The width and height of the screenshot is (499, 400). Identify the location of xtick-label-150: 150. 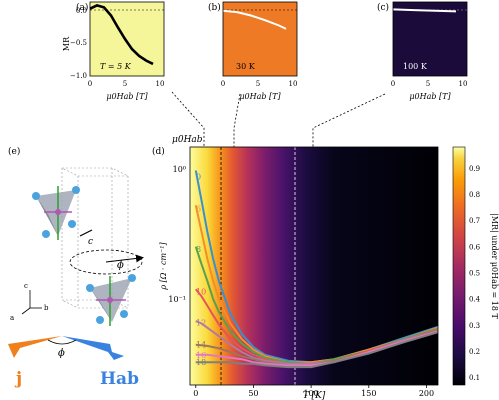
(368, 393).